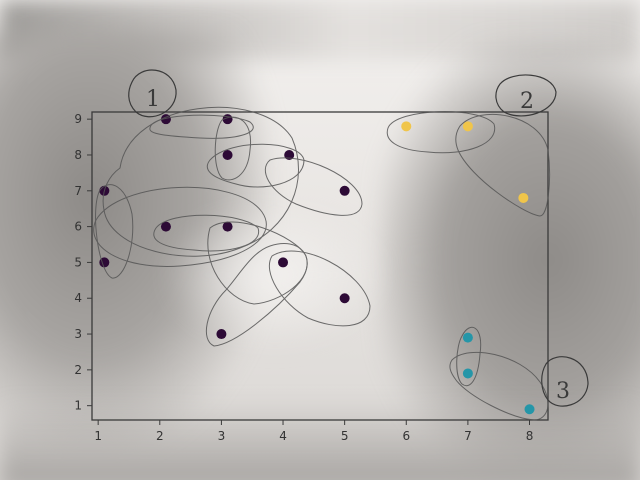 This screenshot has width=640, height=480. I want to click on loop-diagonal, so click(257, 263).